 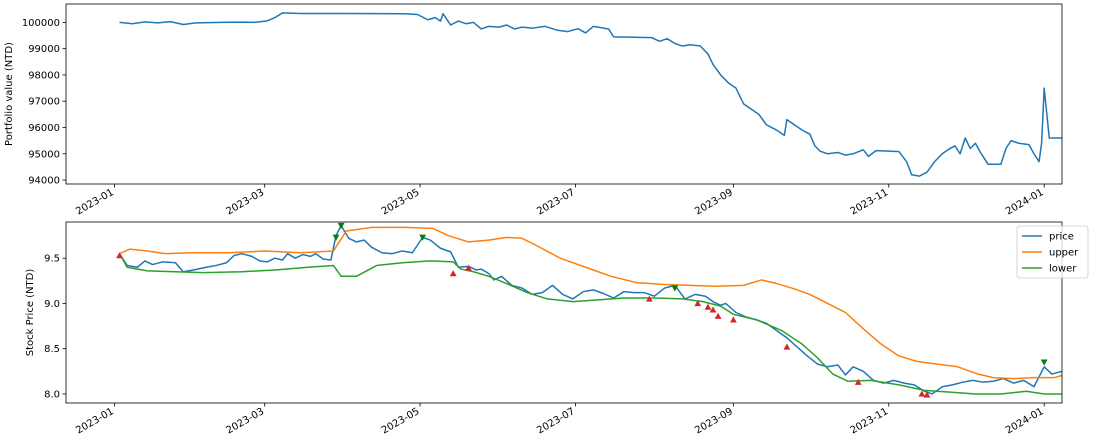 I want to click on legend-label-price: price, so click(x=1061, y=237).